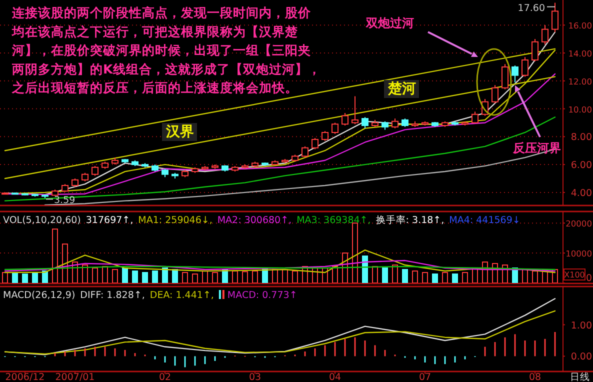  Describe the element at coordinates (335, 377) in the screenshot. I see `x-tick-label: 04` at that location.